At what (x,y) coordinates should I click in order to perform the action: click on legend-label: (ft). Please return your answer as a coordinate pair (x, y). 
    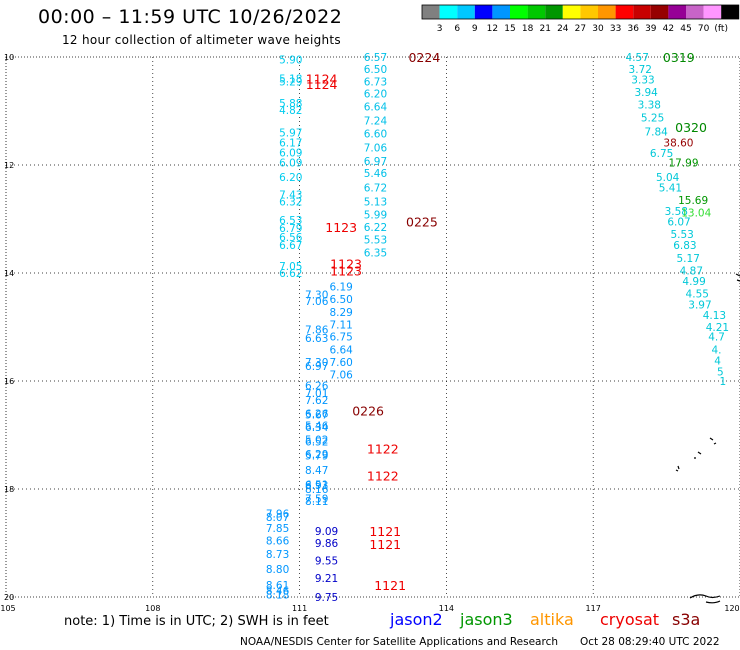
    Looking at the image, I should click on (721, 29).